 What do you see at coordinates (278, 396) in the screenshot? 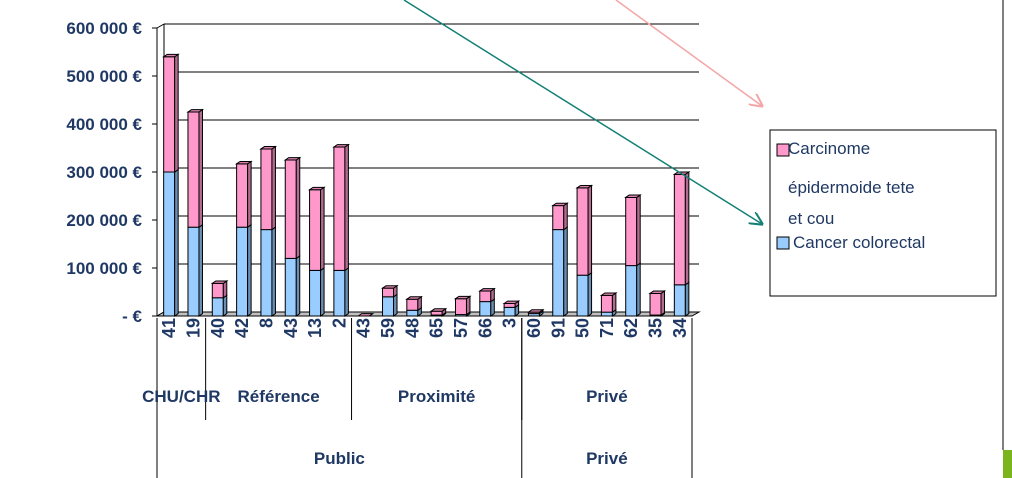
I see `group-label-level1: Référence` at bounding box center [278, 396].